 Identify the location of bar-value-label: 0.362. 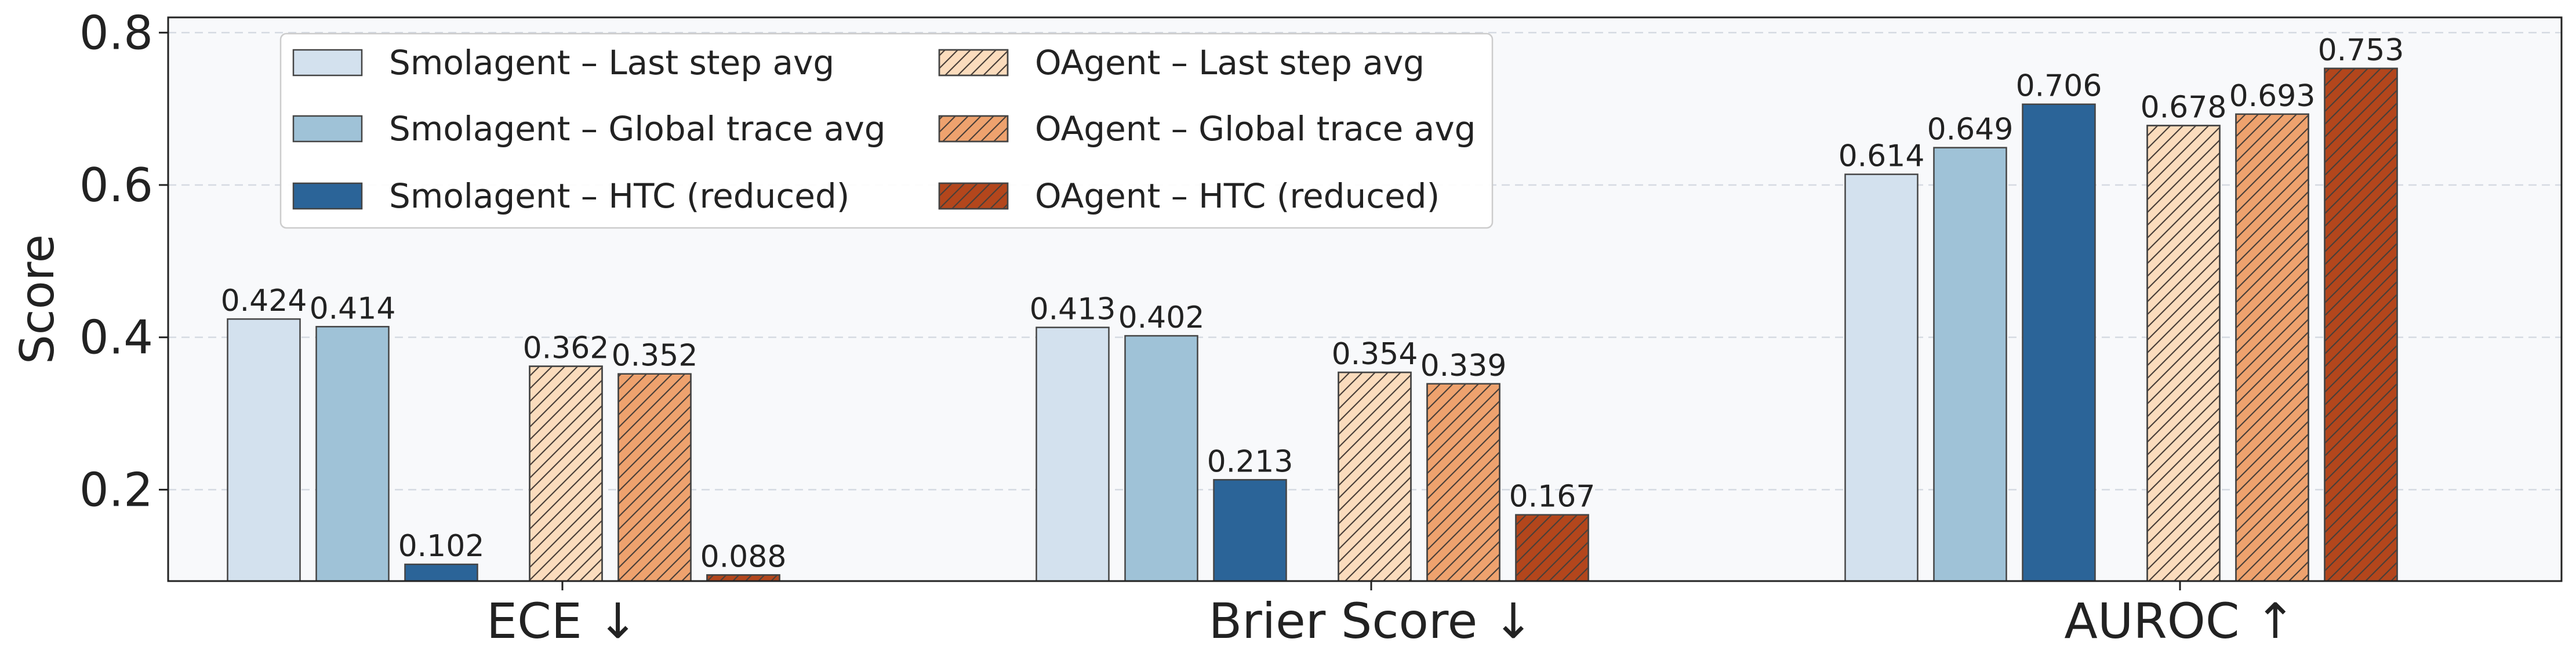
(566, 348).